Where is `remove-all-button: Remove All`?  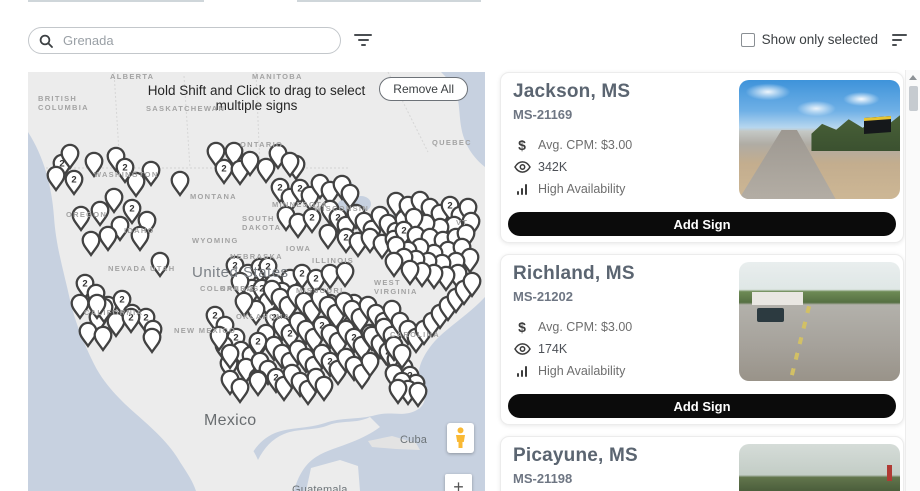 remove-all-button: Remove All is located at coordinates (423, 89).